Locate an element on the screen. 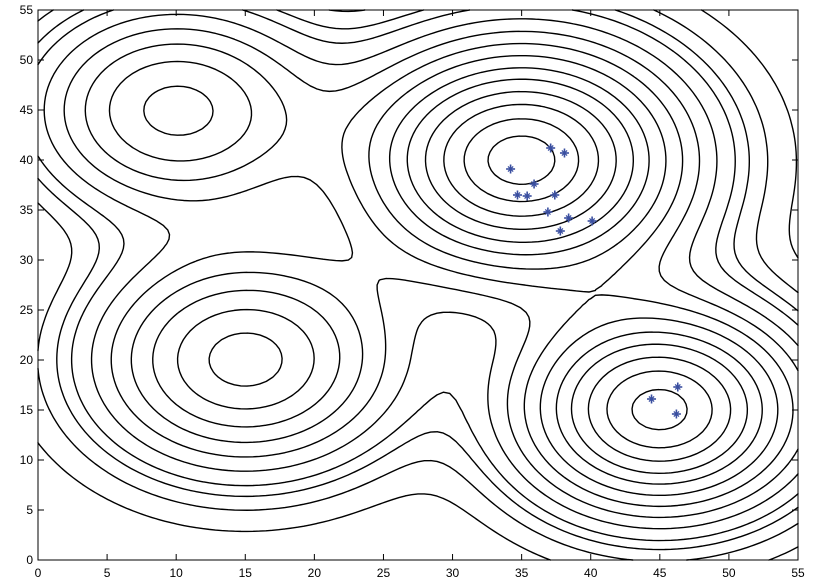 This screenshot has height=587, width=821. y-tick-label: 55 is located at coordinates (27, 10).